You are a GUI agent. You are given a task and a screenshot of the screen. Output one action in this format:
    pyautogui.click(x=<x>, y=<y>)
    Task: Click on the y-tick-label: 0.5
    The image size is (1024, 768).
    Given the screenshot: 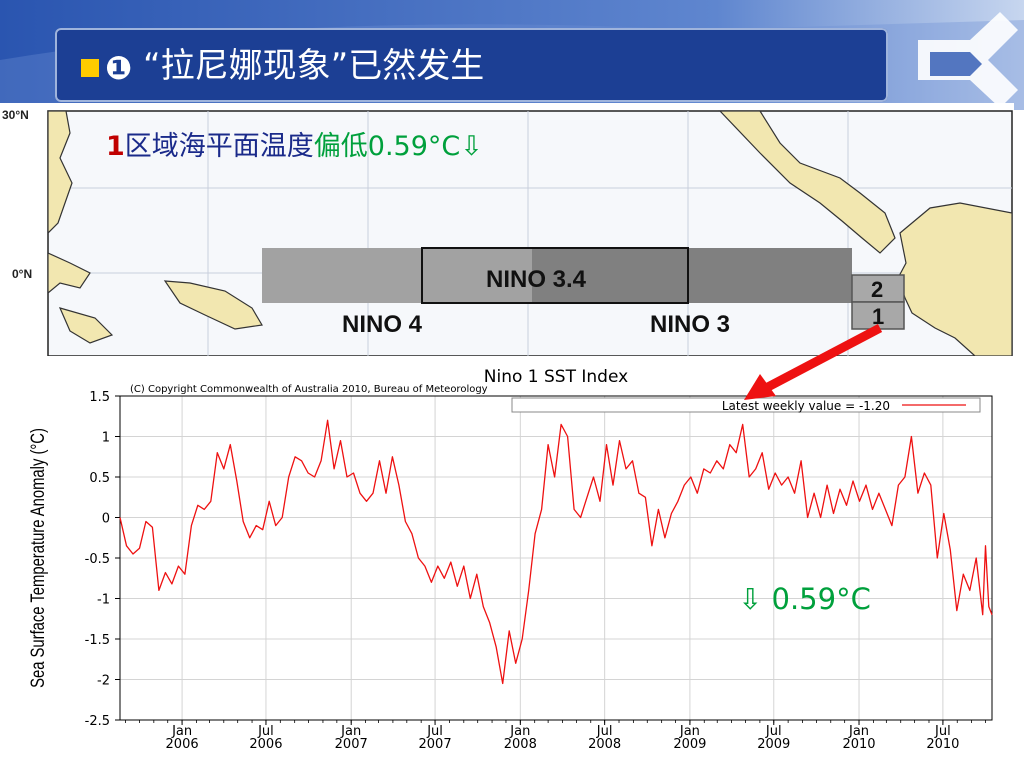 What is the action you would take?
    pyautogui.click(x=99, y=478)
    